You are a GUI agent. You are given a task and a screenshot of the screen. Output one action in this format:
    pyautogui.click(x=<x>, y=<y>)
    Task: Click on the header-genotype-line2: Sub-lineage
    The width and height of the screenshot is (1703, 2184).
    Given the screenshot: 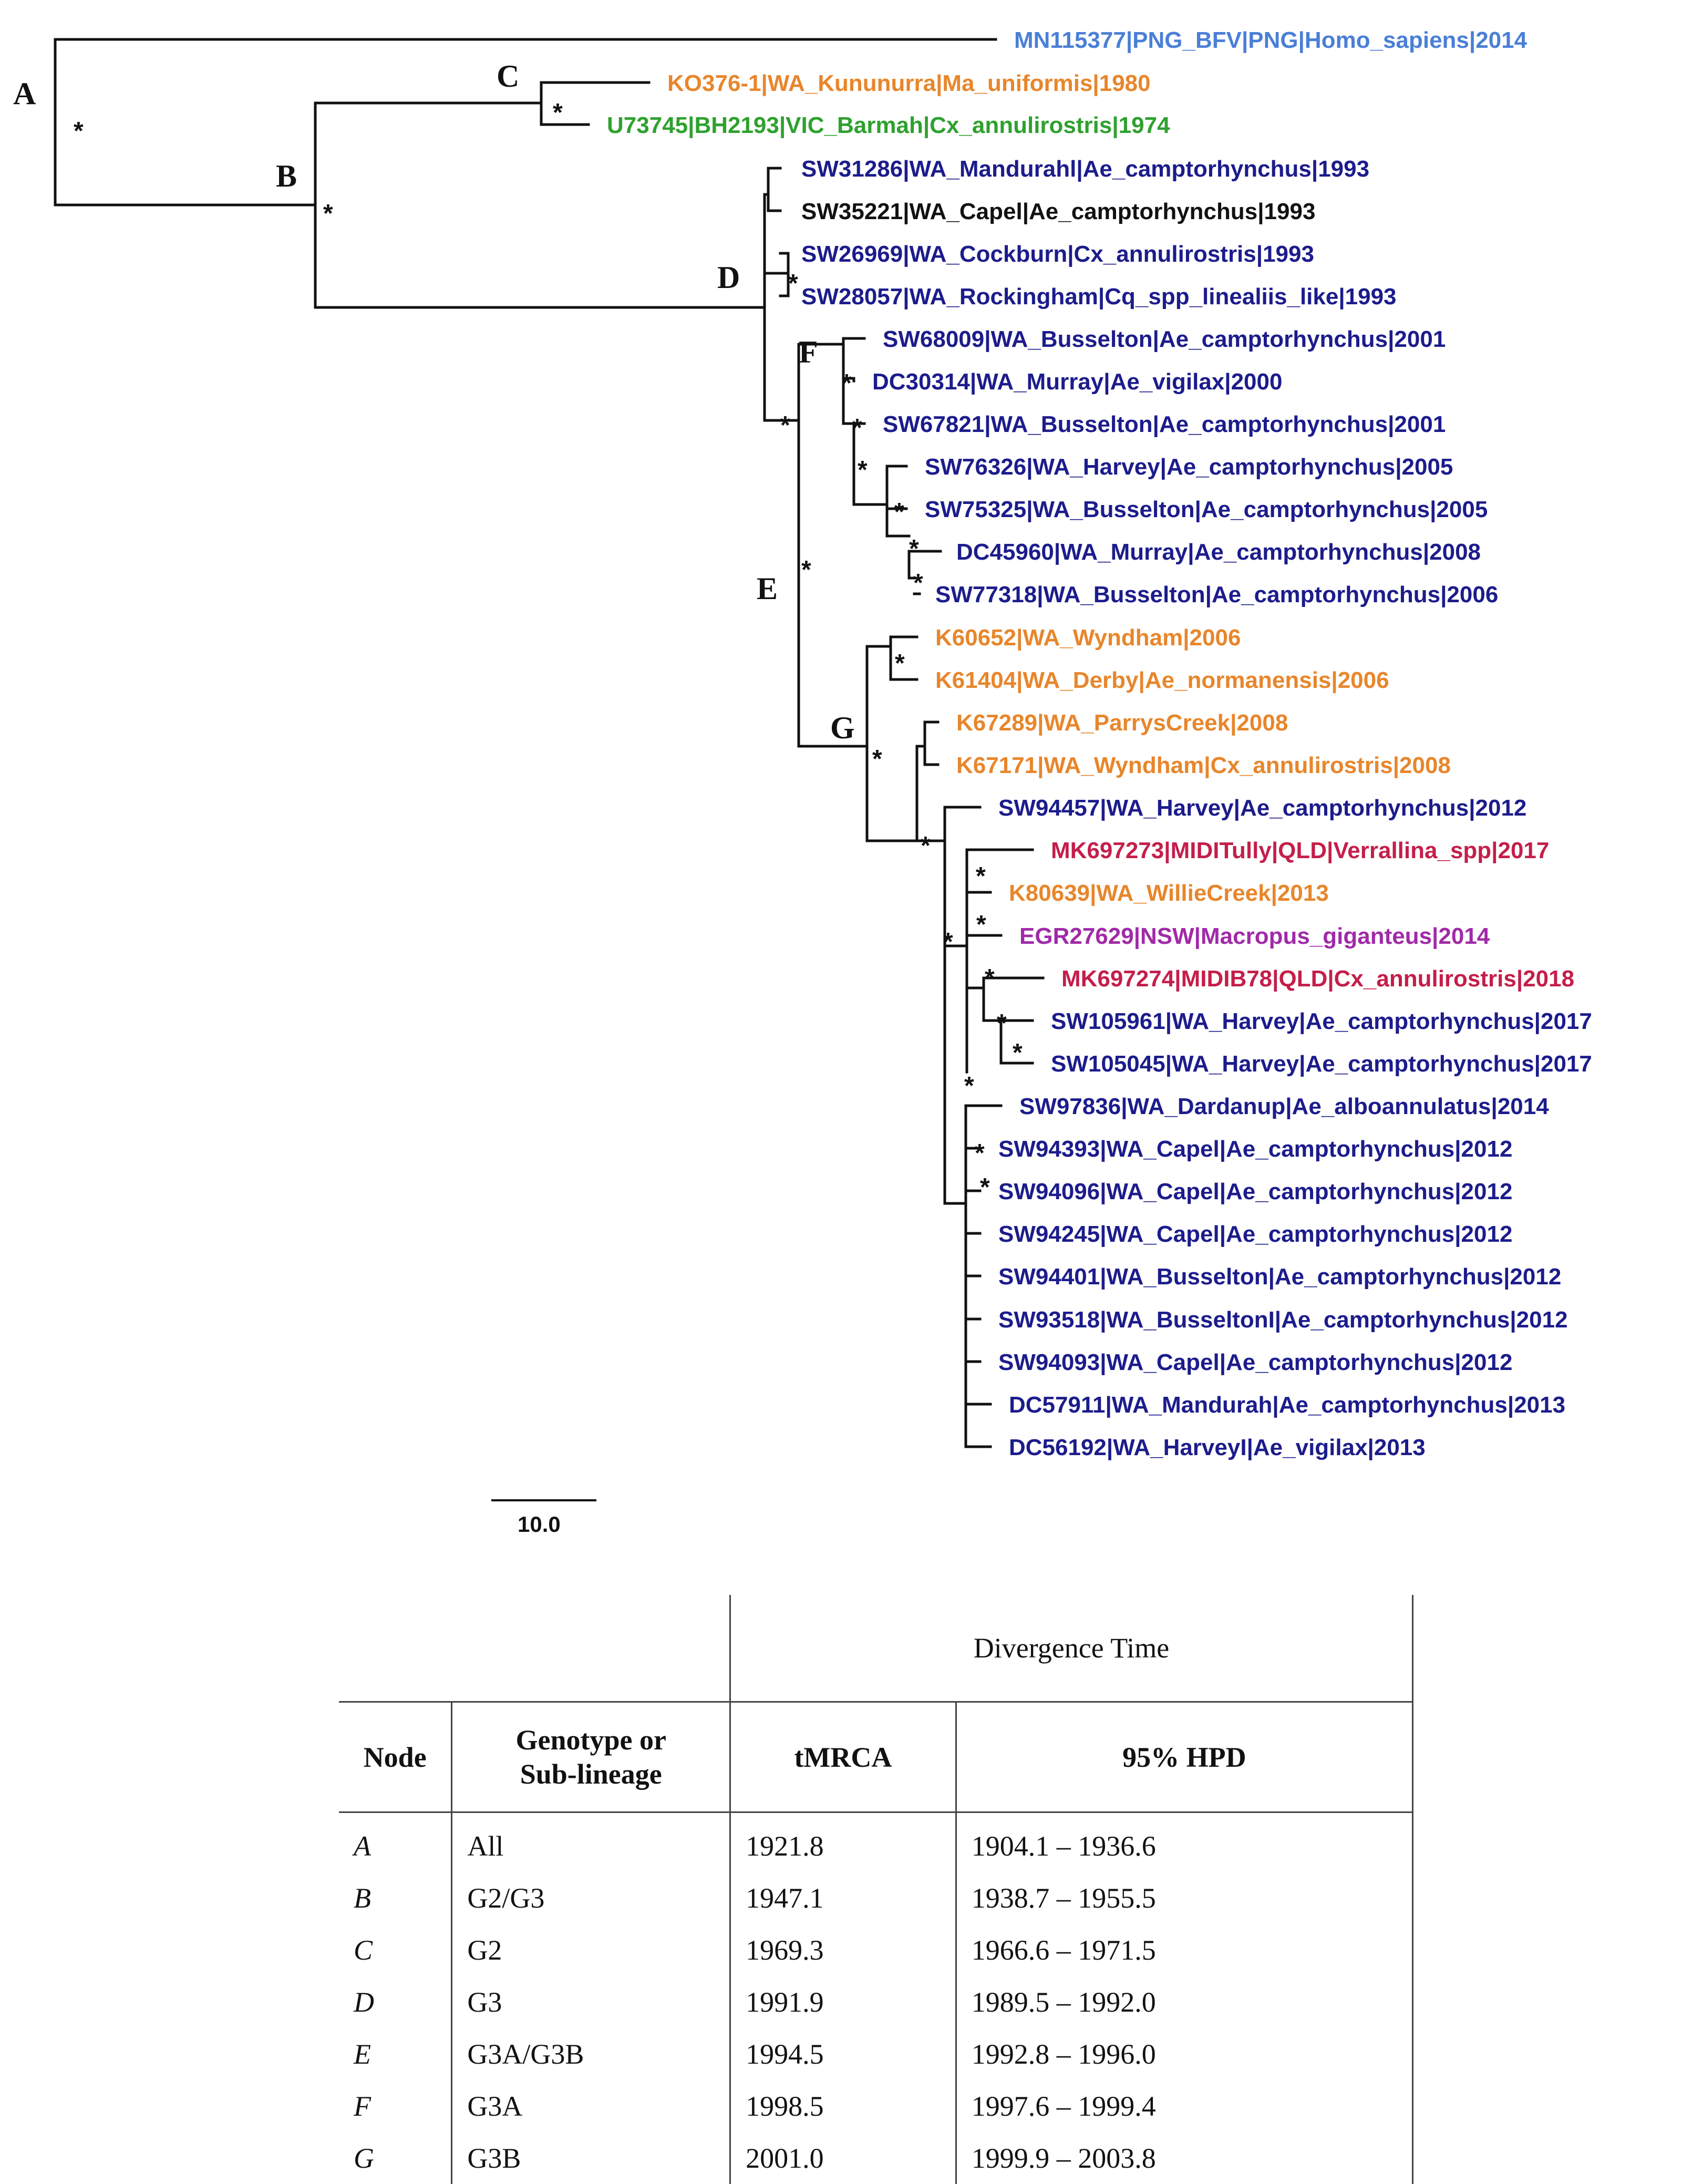 What is the action you would take?
    pyautogui.click(x=591, y=1774)
    